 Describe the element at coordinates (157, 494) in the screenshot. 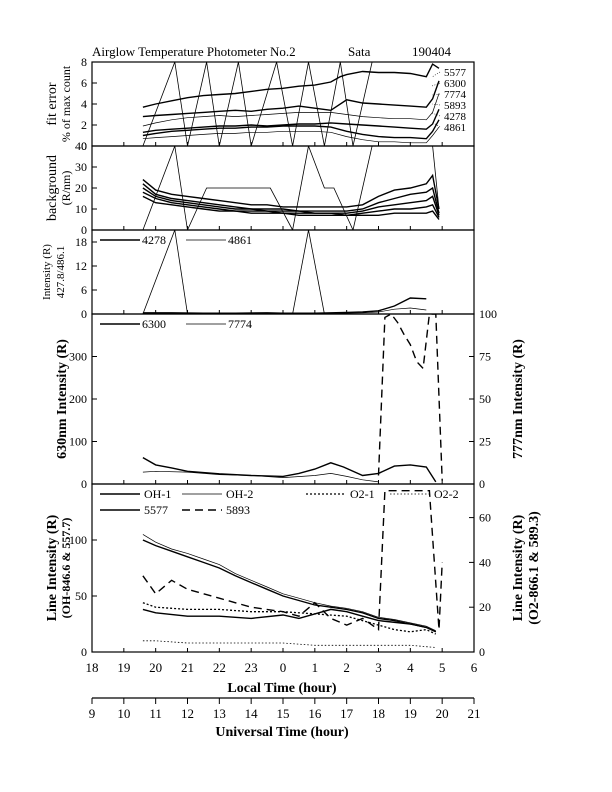

I see `legend-label-OH-1: OH-1` at that location.